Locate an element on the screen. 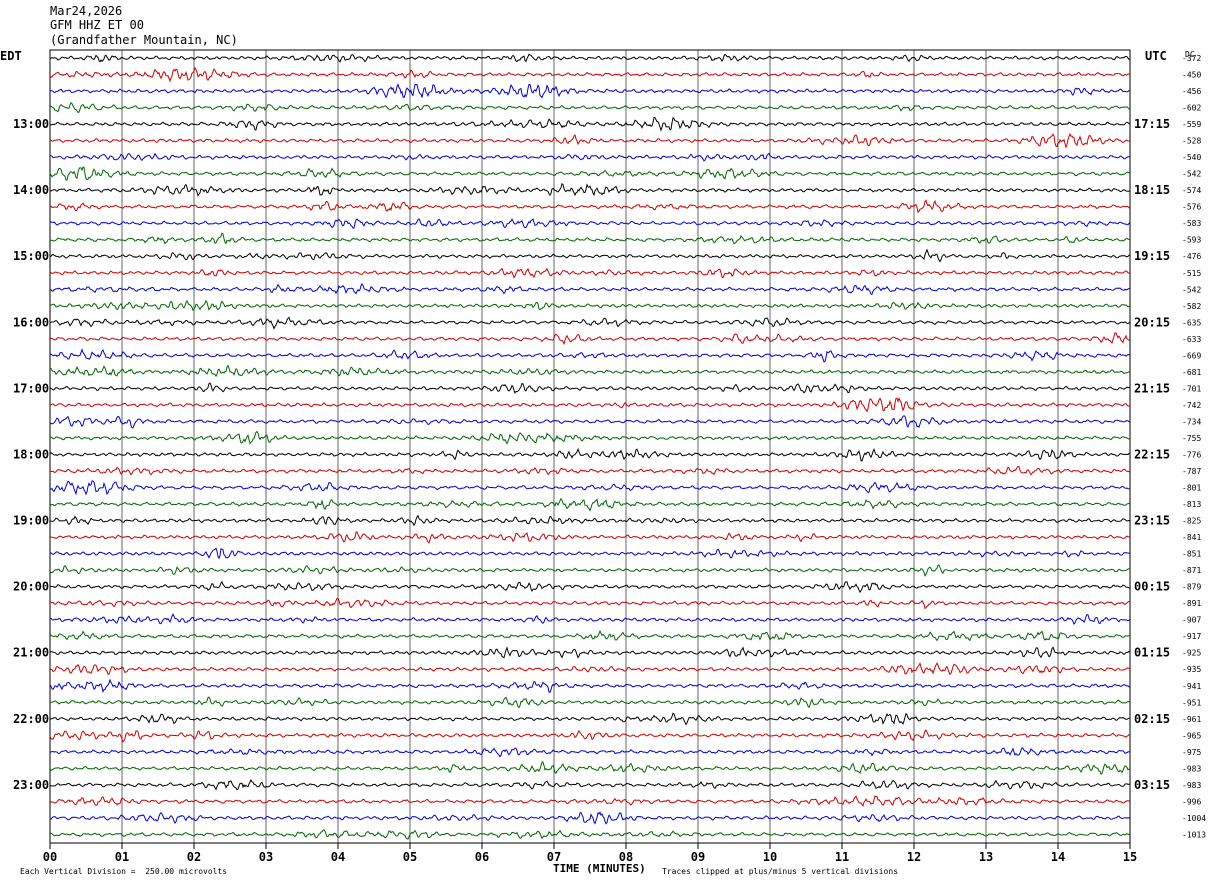 Image resolution: width=1210 pixels, height=886 pixels. dc-offset-value: -813 is located at coordinates (1191, 504).